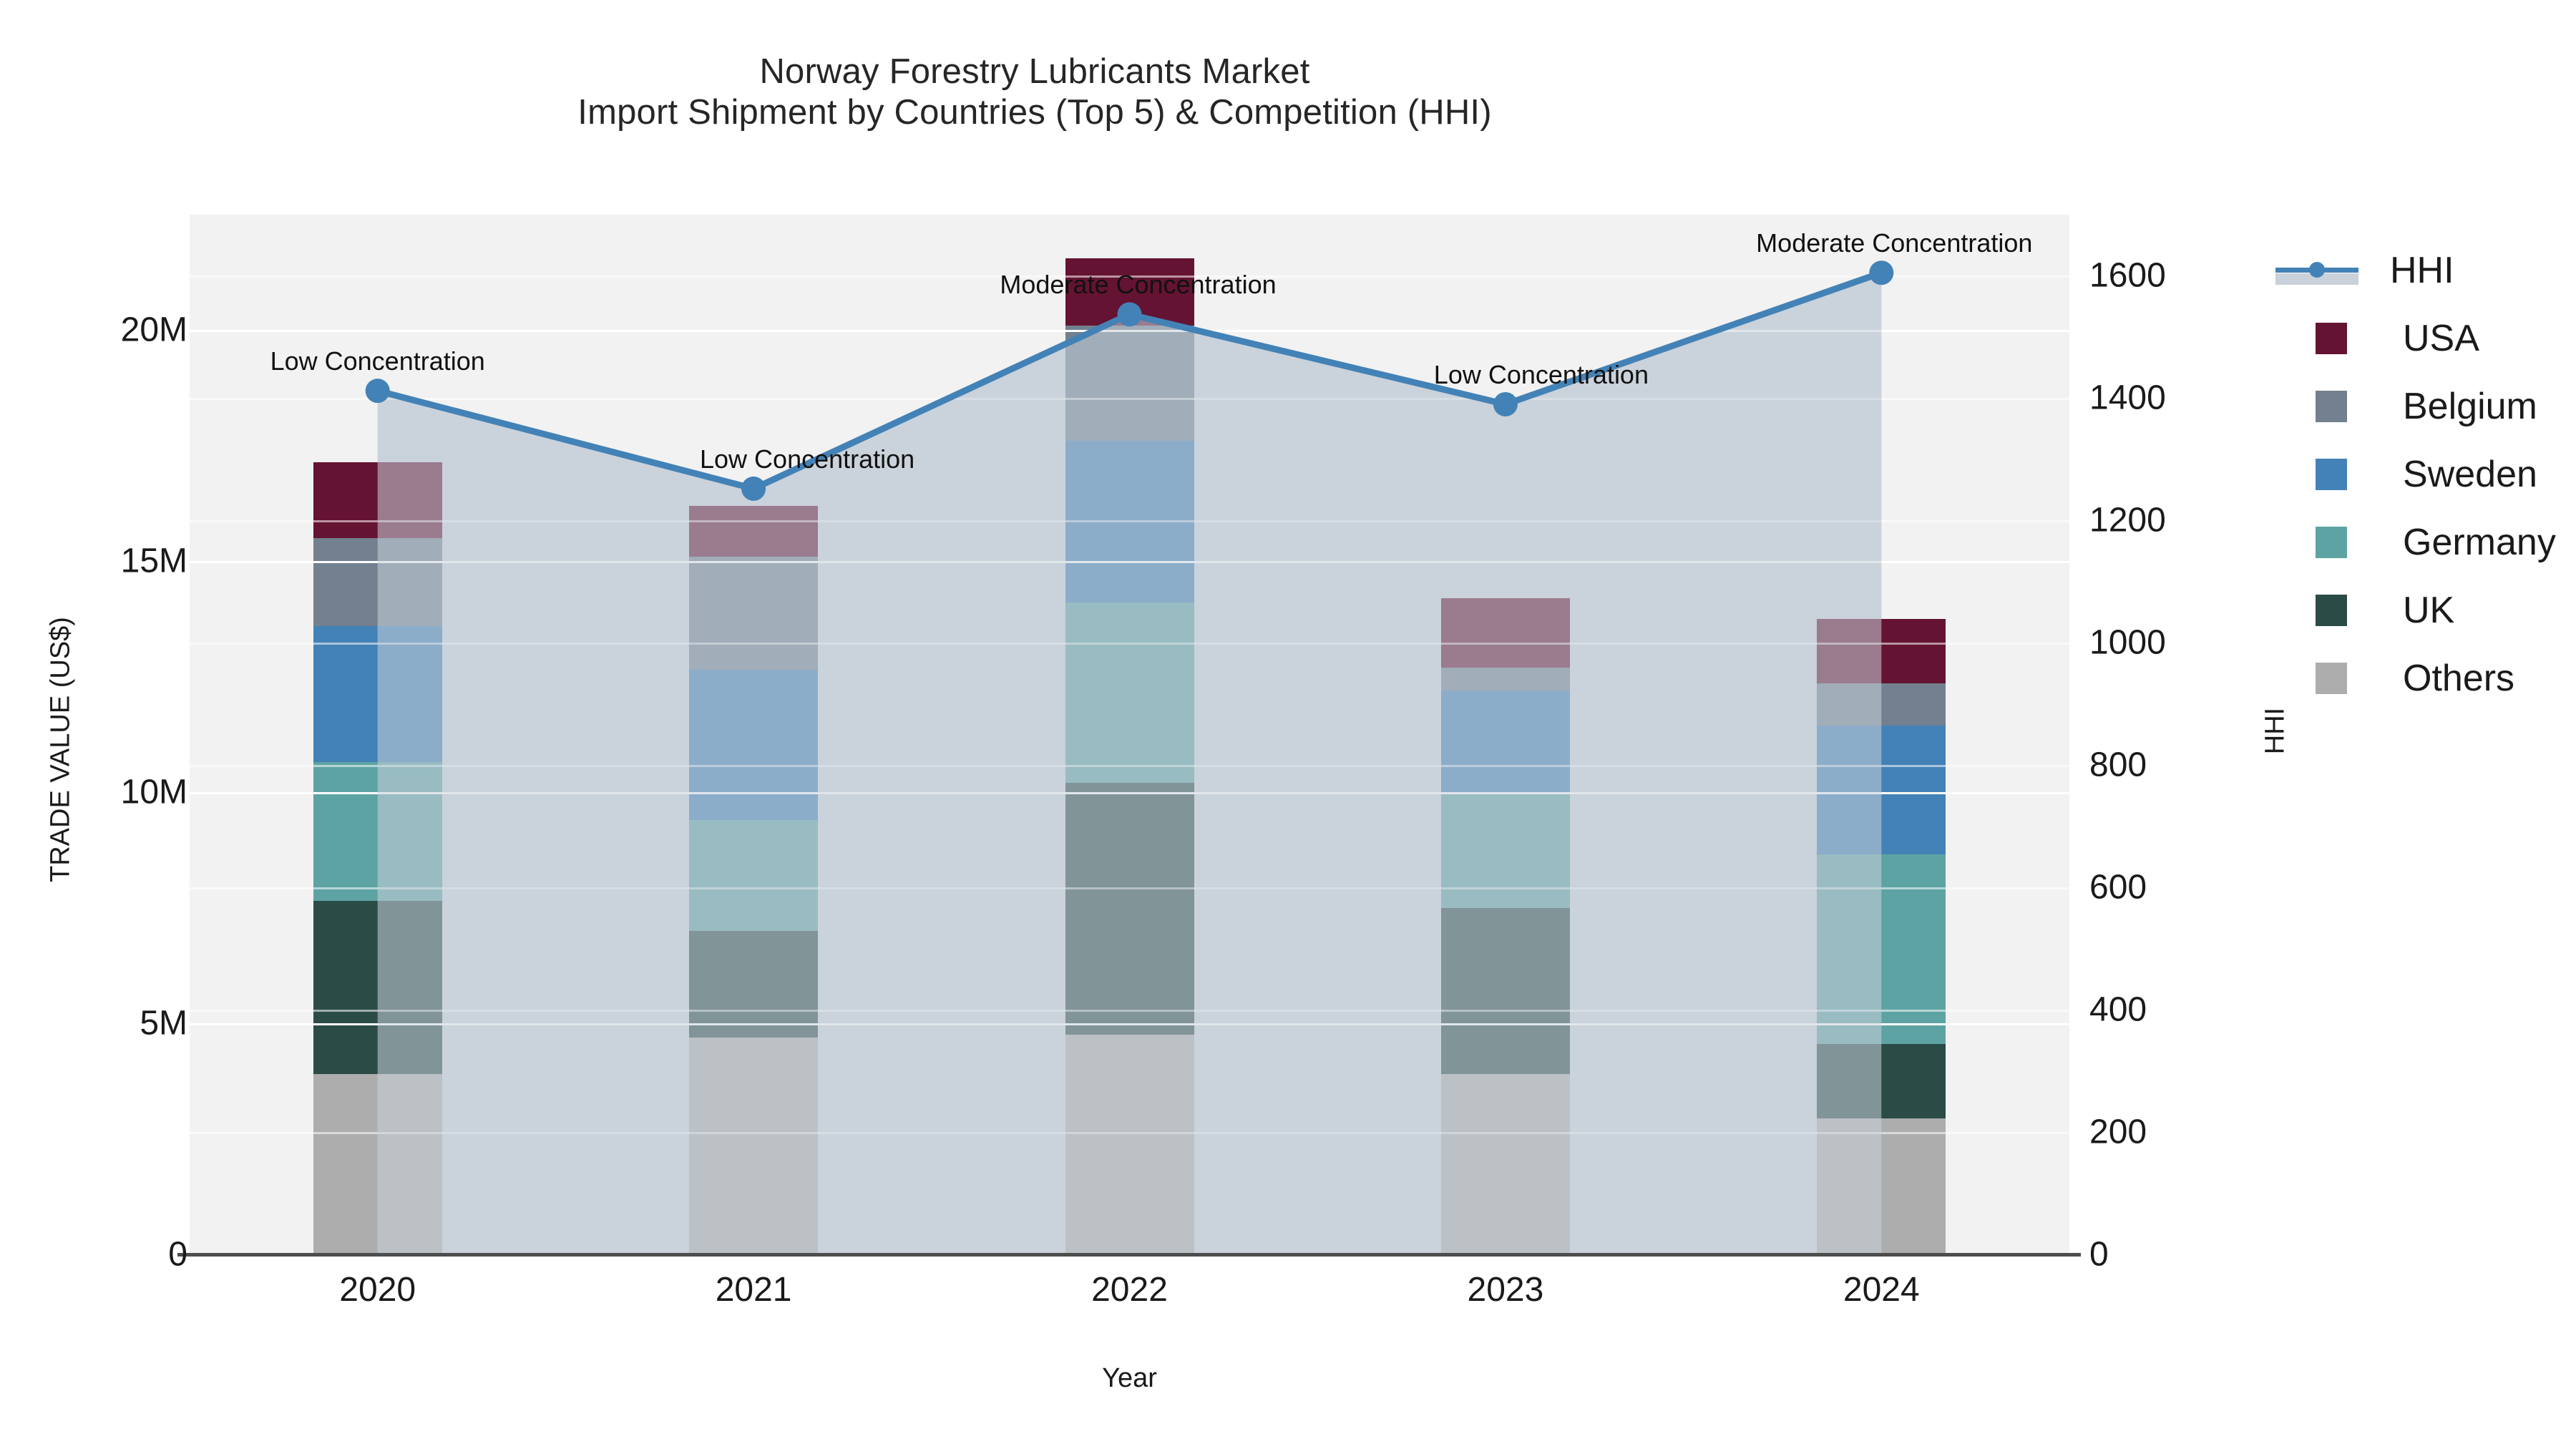  I want to click on x-tick-2024: 2024, so click(1881, 1290).